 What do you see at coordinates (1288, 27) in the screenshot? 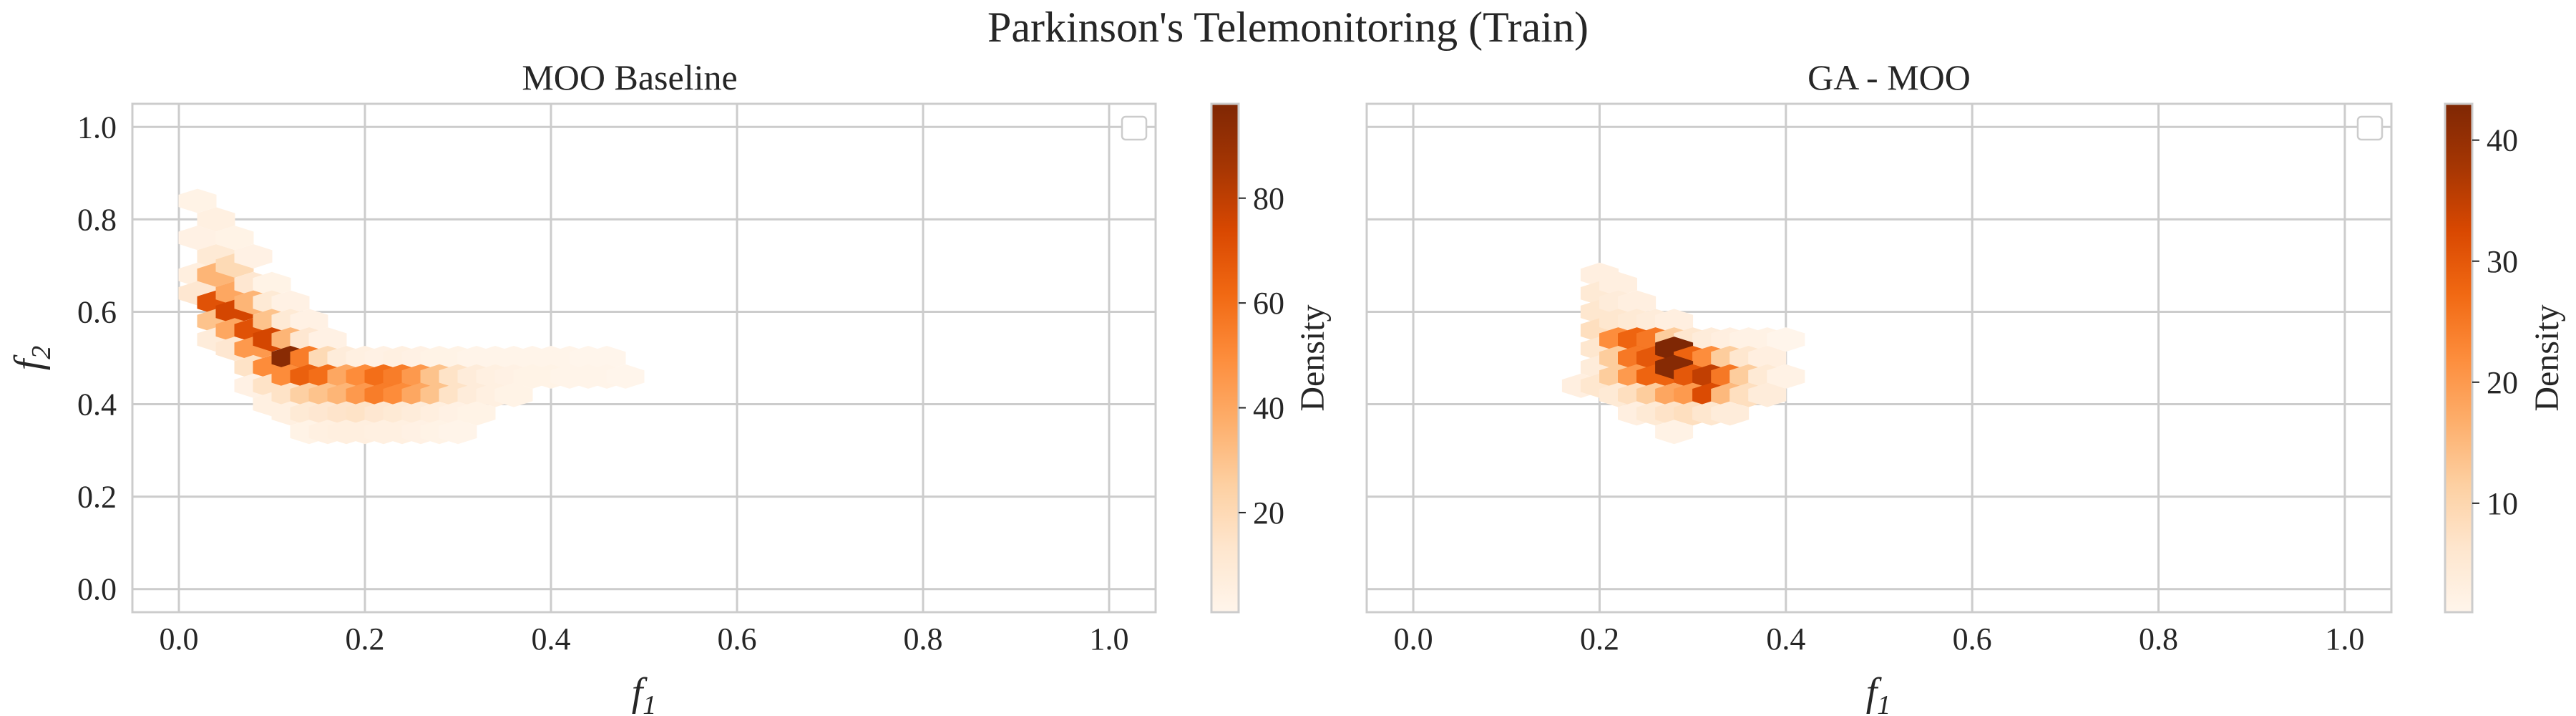
I see `figure-title: Parkinson's Telemonitoring (Train)` at bounding box center [1288, 27].